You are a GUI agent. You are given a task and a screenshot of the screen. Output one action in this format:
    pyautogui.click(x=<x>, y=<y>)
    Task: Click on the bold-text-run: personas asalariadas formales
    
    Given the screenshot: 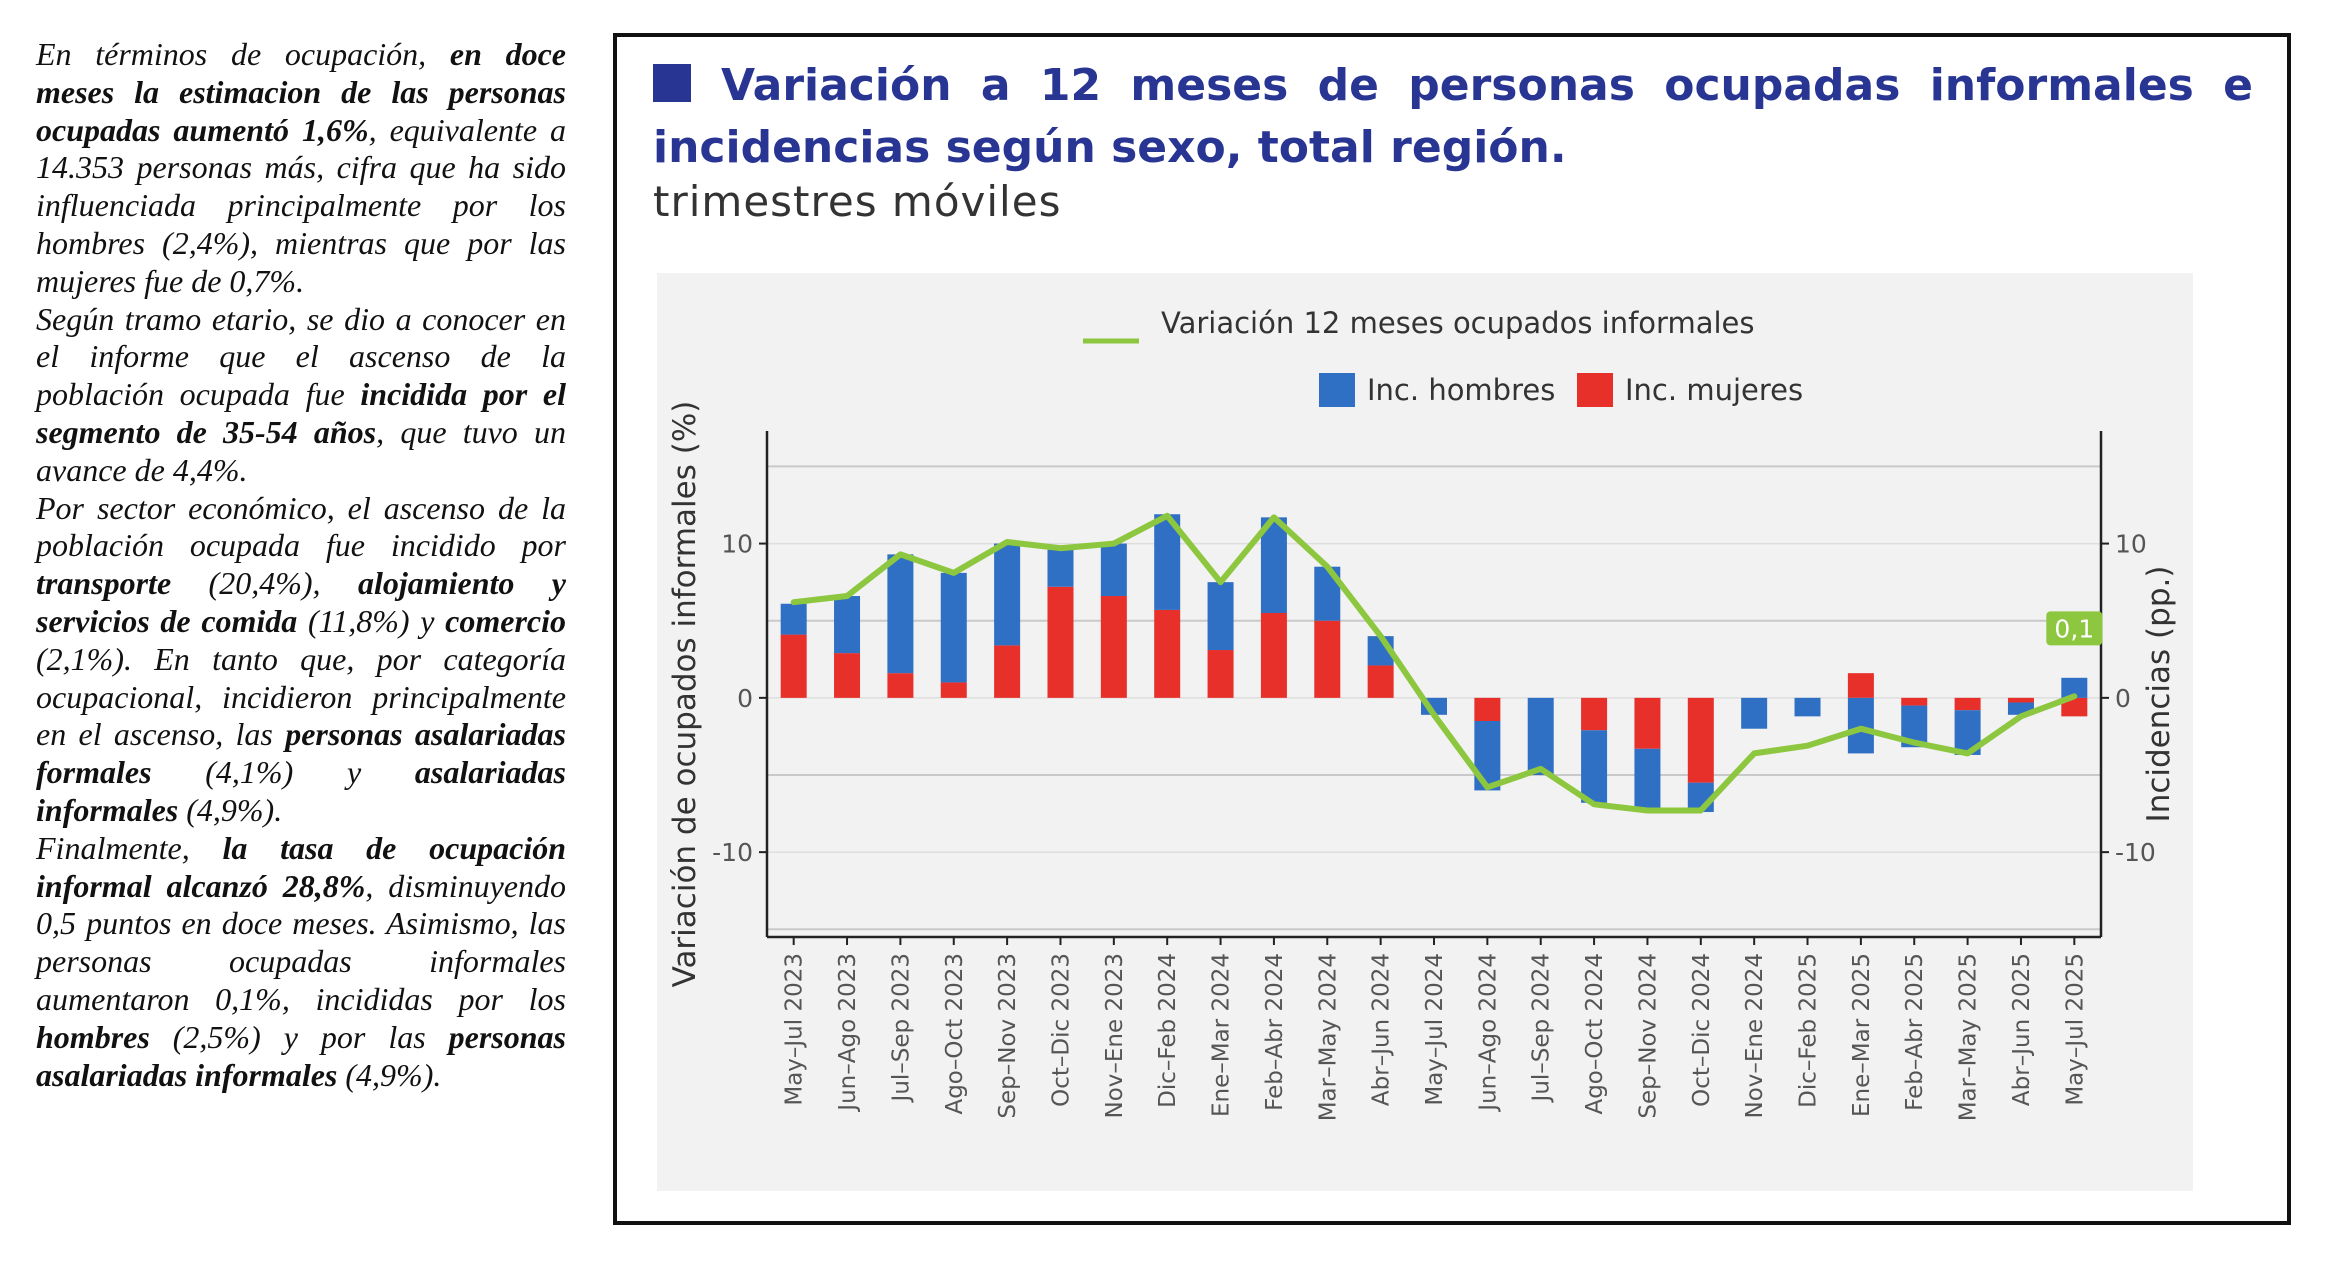 What is the action you would take?
    pyautogui.click(x=301, y=753)
    